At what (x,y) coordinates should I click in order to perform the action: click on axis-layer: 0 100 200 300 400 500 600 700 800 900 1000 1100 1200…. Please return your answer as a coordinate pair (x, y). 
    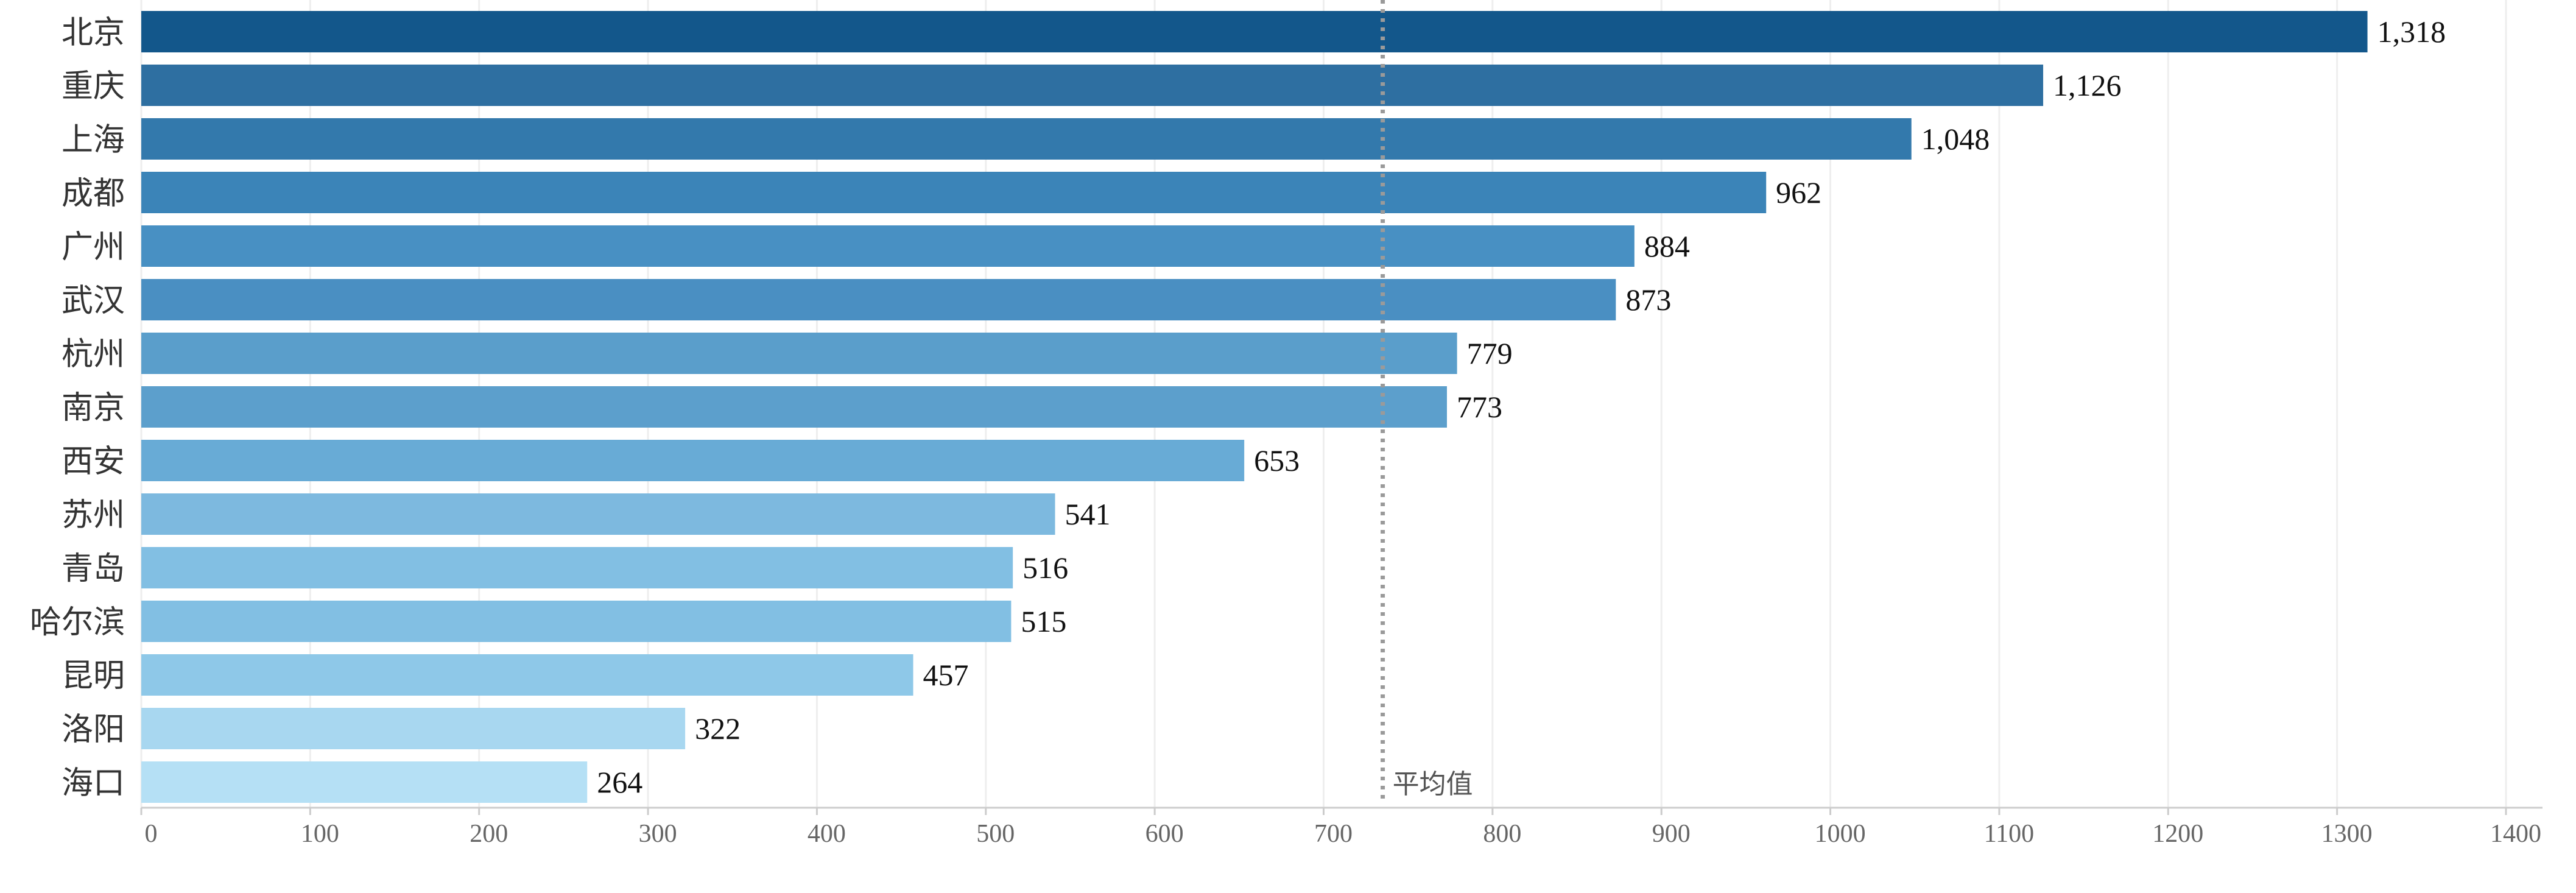
    Looking at the image, I should click on (1341, 827).